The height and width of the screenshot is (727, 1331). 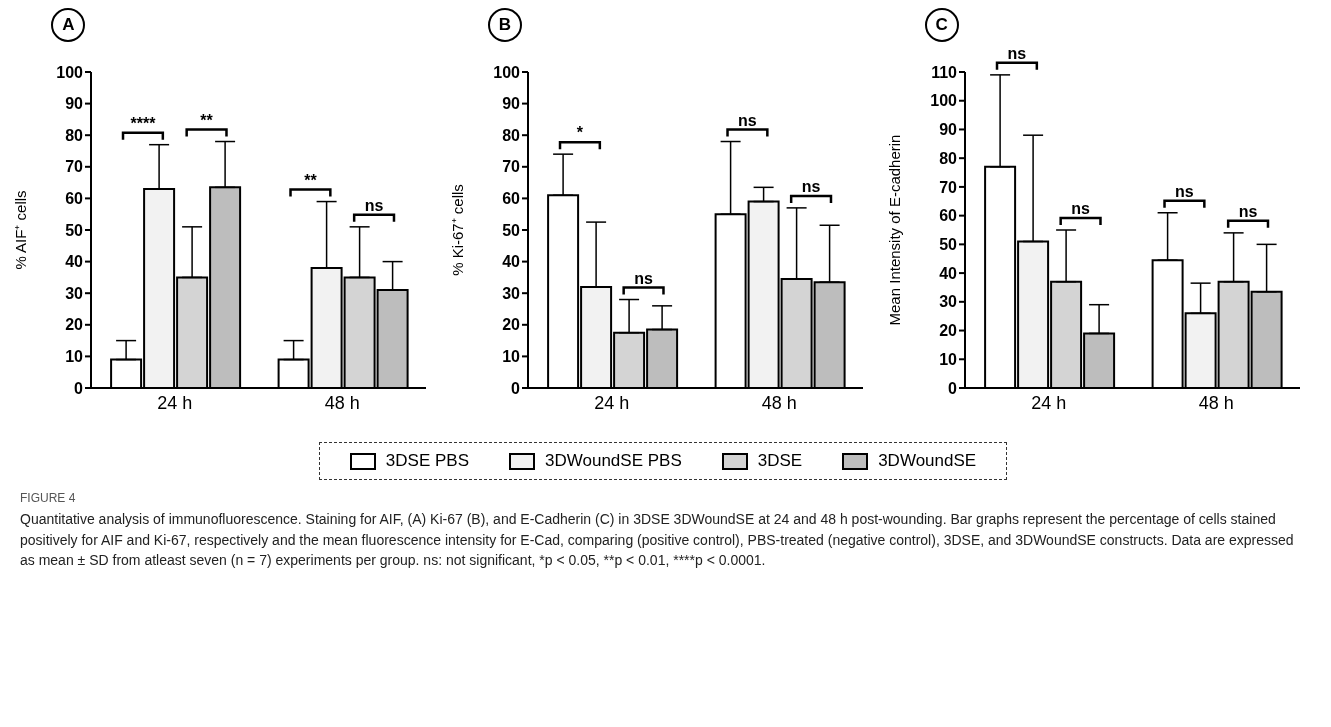 I want to click on y-axis-title: % AIF⁺ cells, so click(x=21, y=230).